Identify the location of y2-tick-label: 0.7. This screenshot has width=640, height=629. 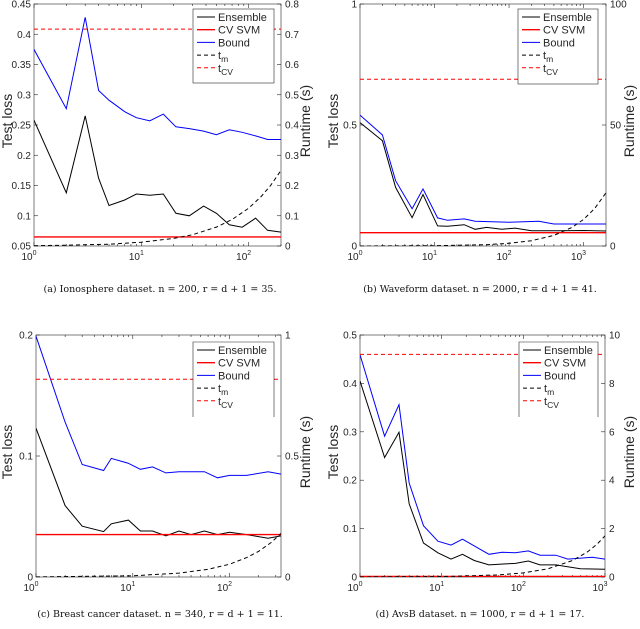
(292, 35).